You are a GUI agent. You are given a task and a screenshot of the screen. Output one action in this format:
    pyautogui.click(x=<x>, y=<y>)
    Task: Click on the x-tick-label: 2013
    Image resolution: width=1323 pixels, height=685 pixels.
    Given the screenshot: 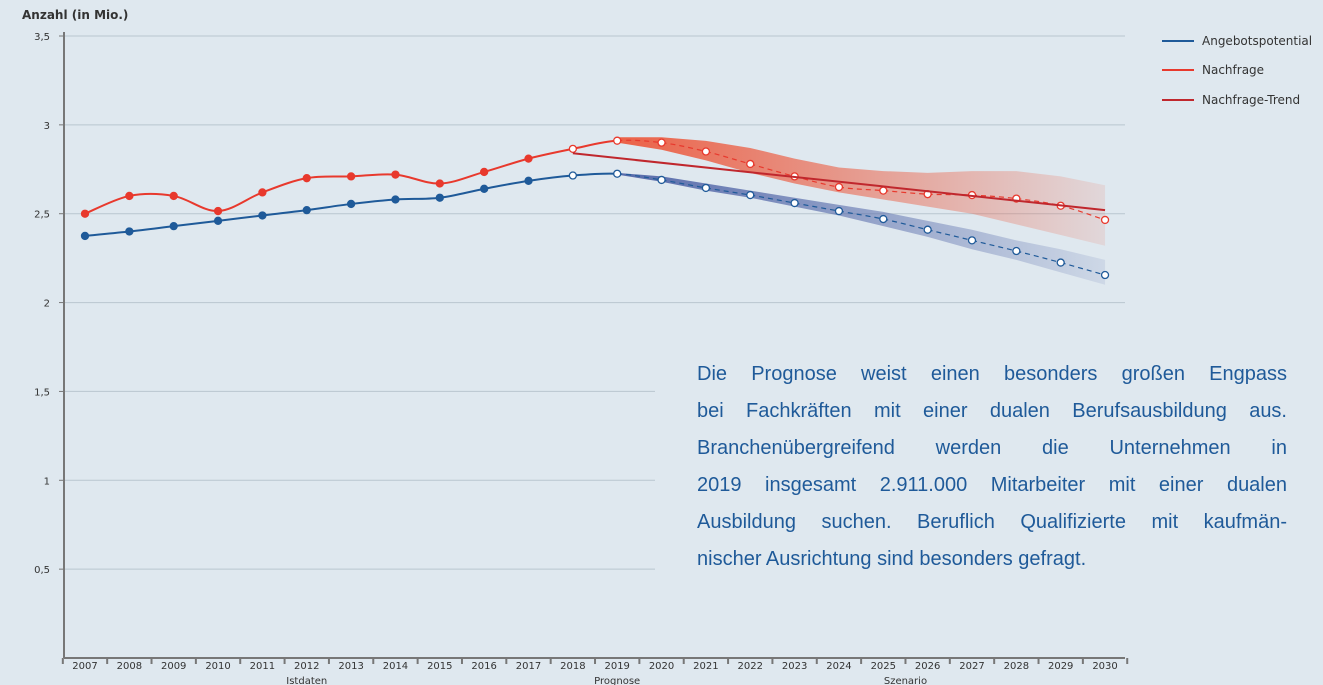 What is the action you would take?
    pyautogui.click(x=350, y=666)
    